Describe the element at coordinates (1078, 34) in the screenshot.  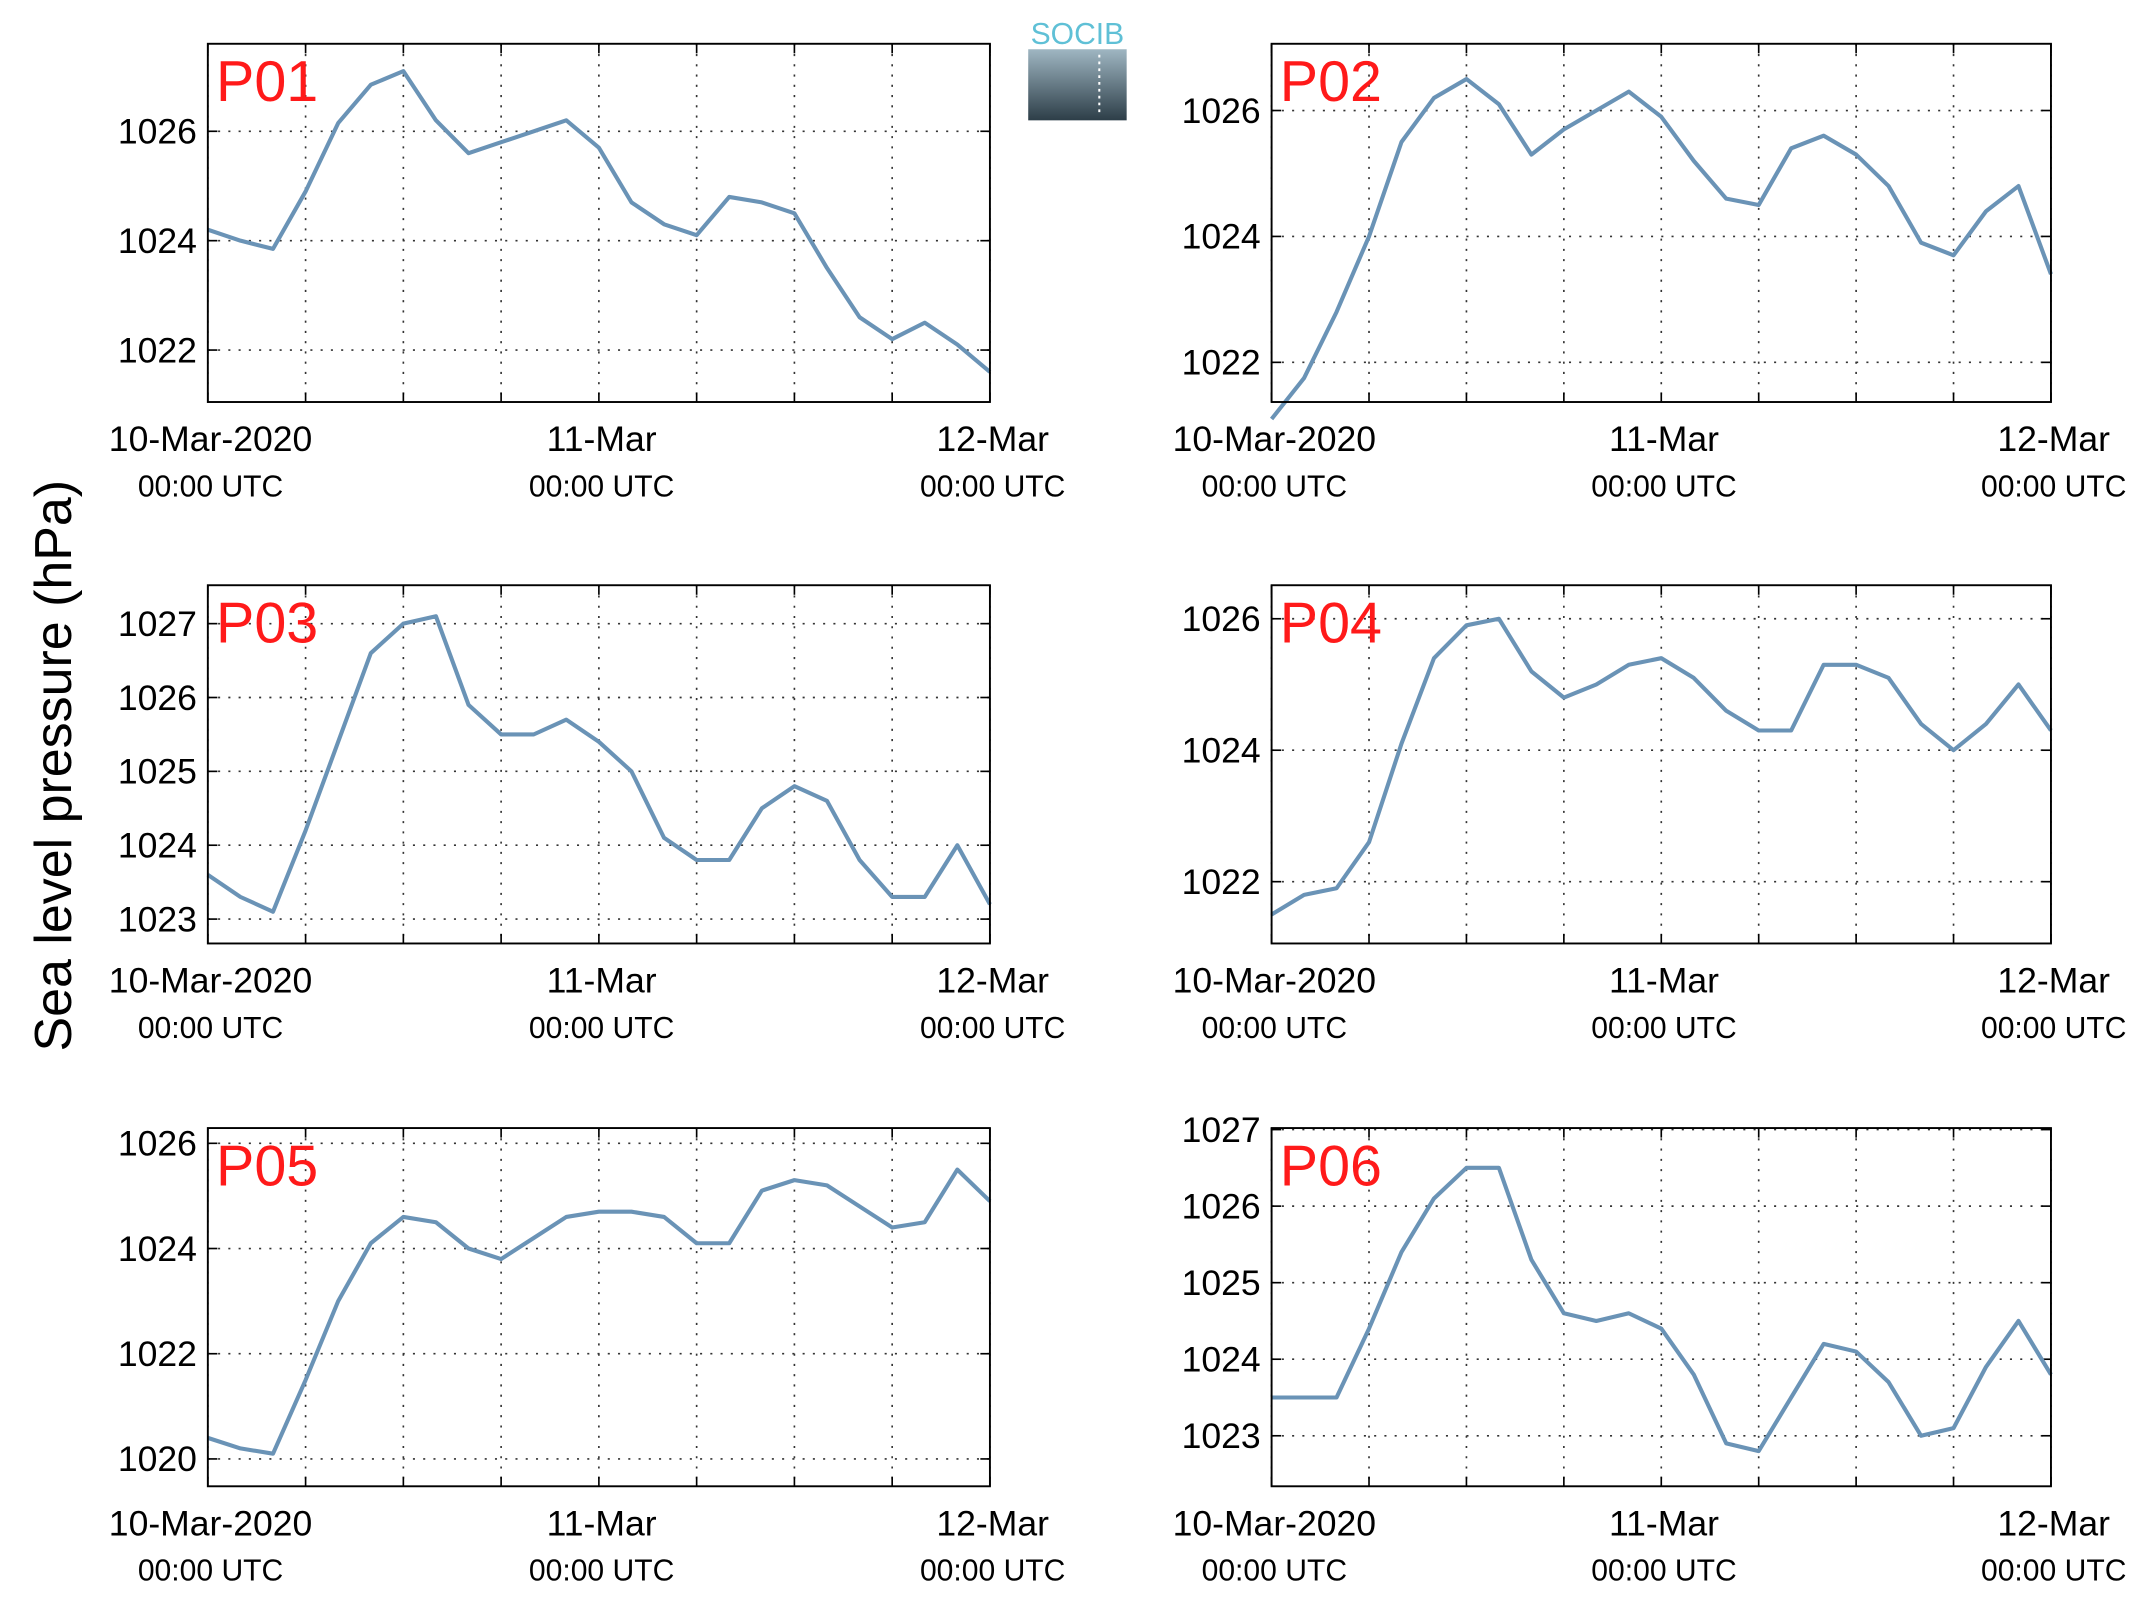
I see `logo-text: SOCIB` at that location.